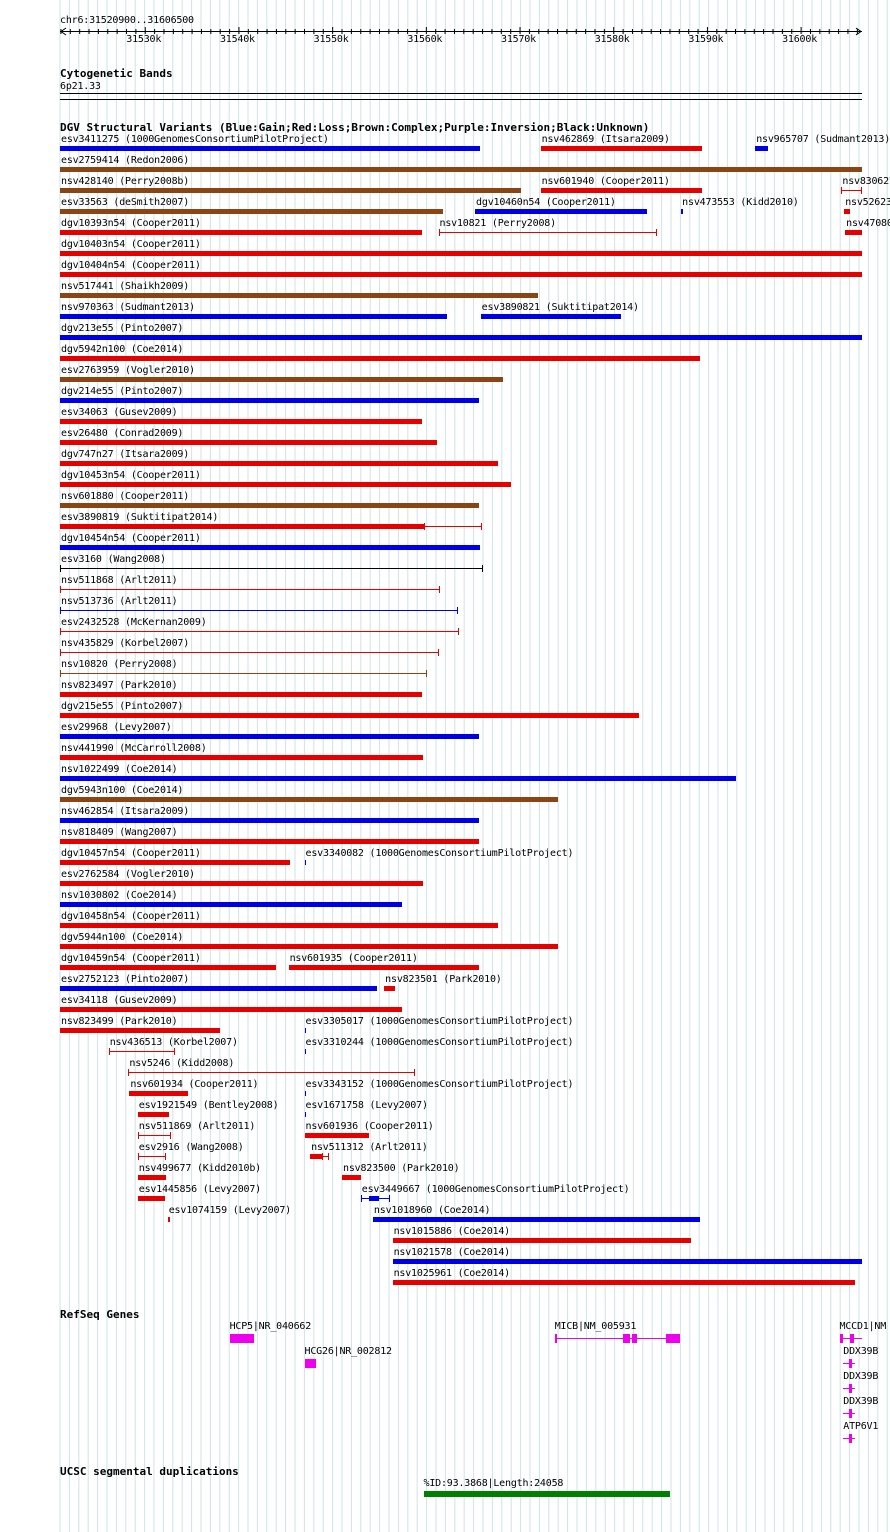 The height and width of the screenshot is (1532, 890). What do you see at coordinates (197, 1126) in the screenshot?
I see `sv-label: nsv511869 (Arlt2011)` at bounding box center [197, 1126].